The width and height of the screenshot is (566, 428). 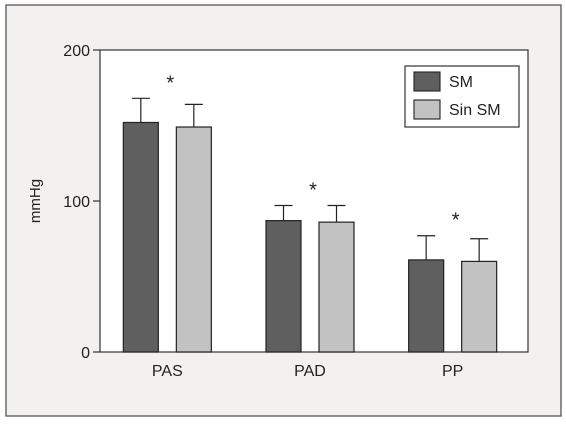 What do you see at coordinates (452, 371) in the screenshot?
I see `x-tick-label: PP` at bounding box center [452, 371].